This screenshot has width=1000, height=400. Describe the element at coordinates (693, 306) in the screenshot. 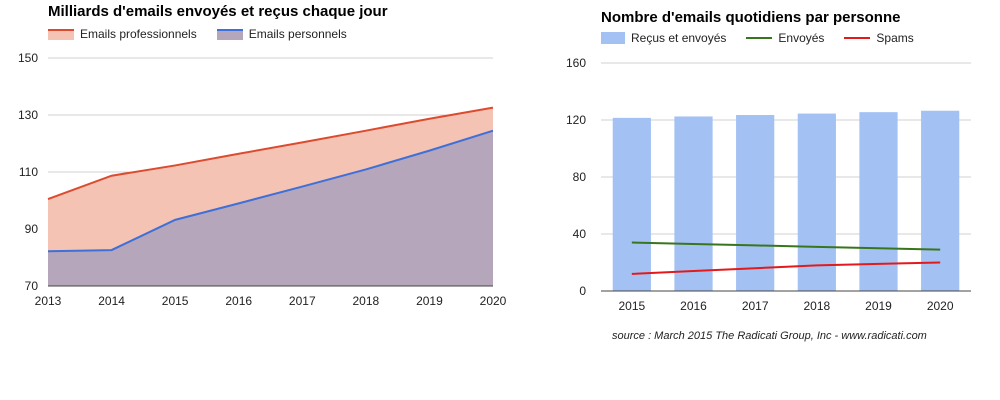

I see `chart2-x-tick-label: 2016` at that location.